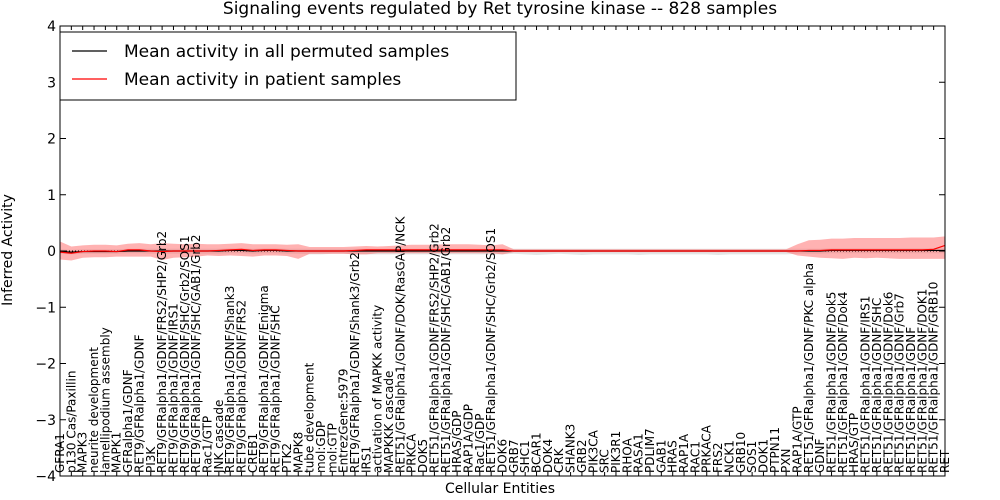  Describe the element at coordinates (775, 450) in the screenshot. I see `x-category-label: PTPN11` at that location.